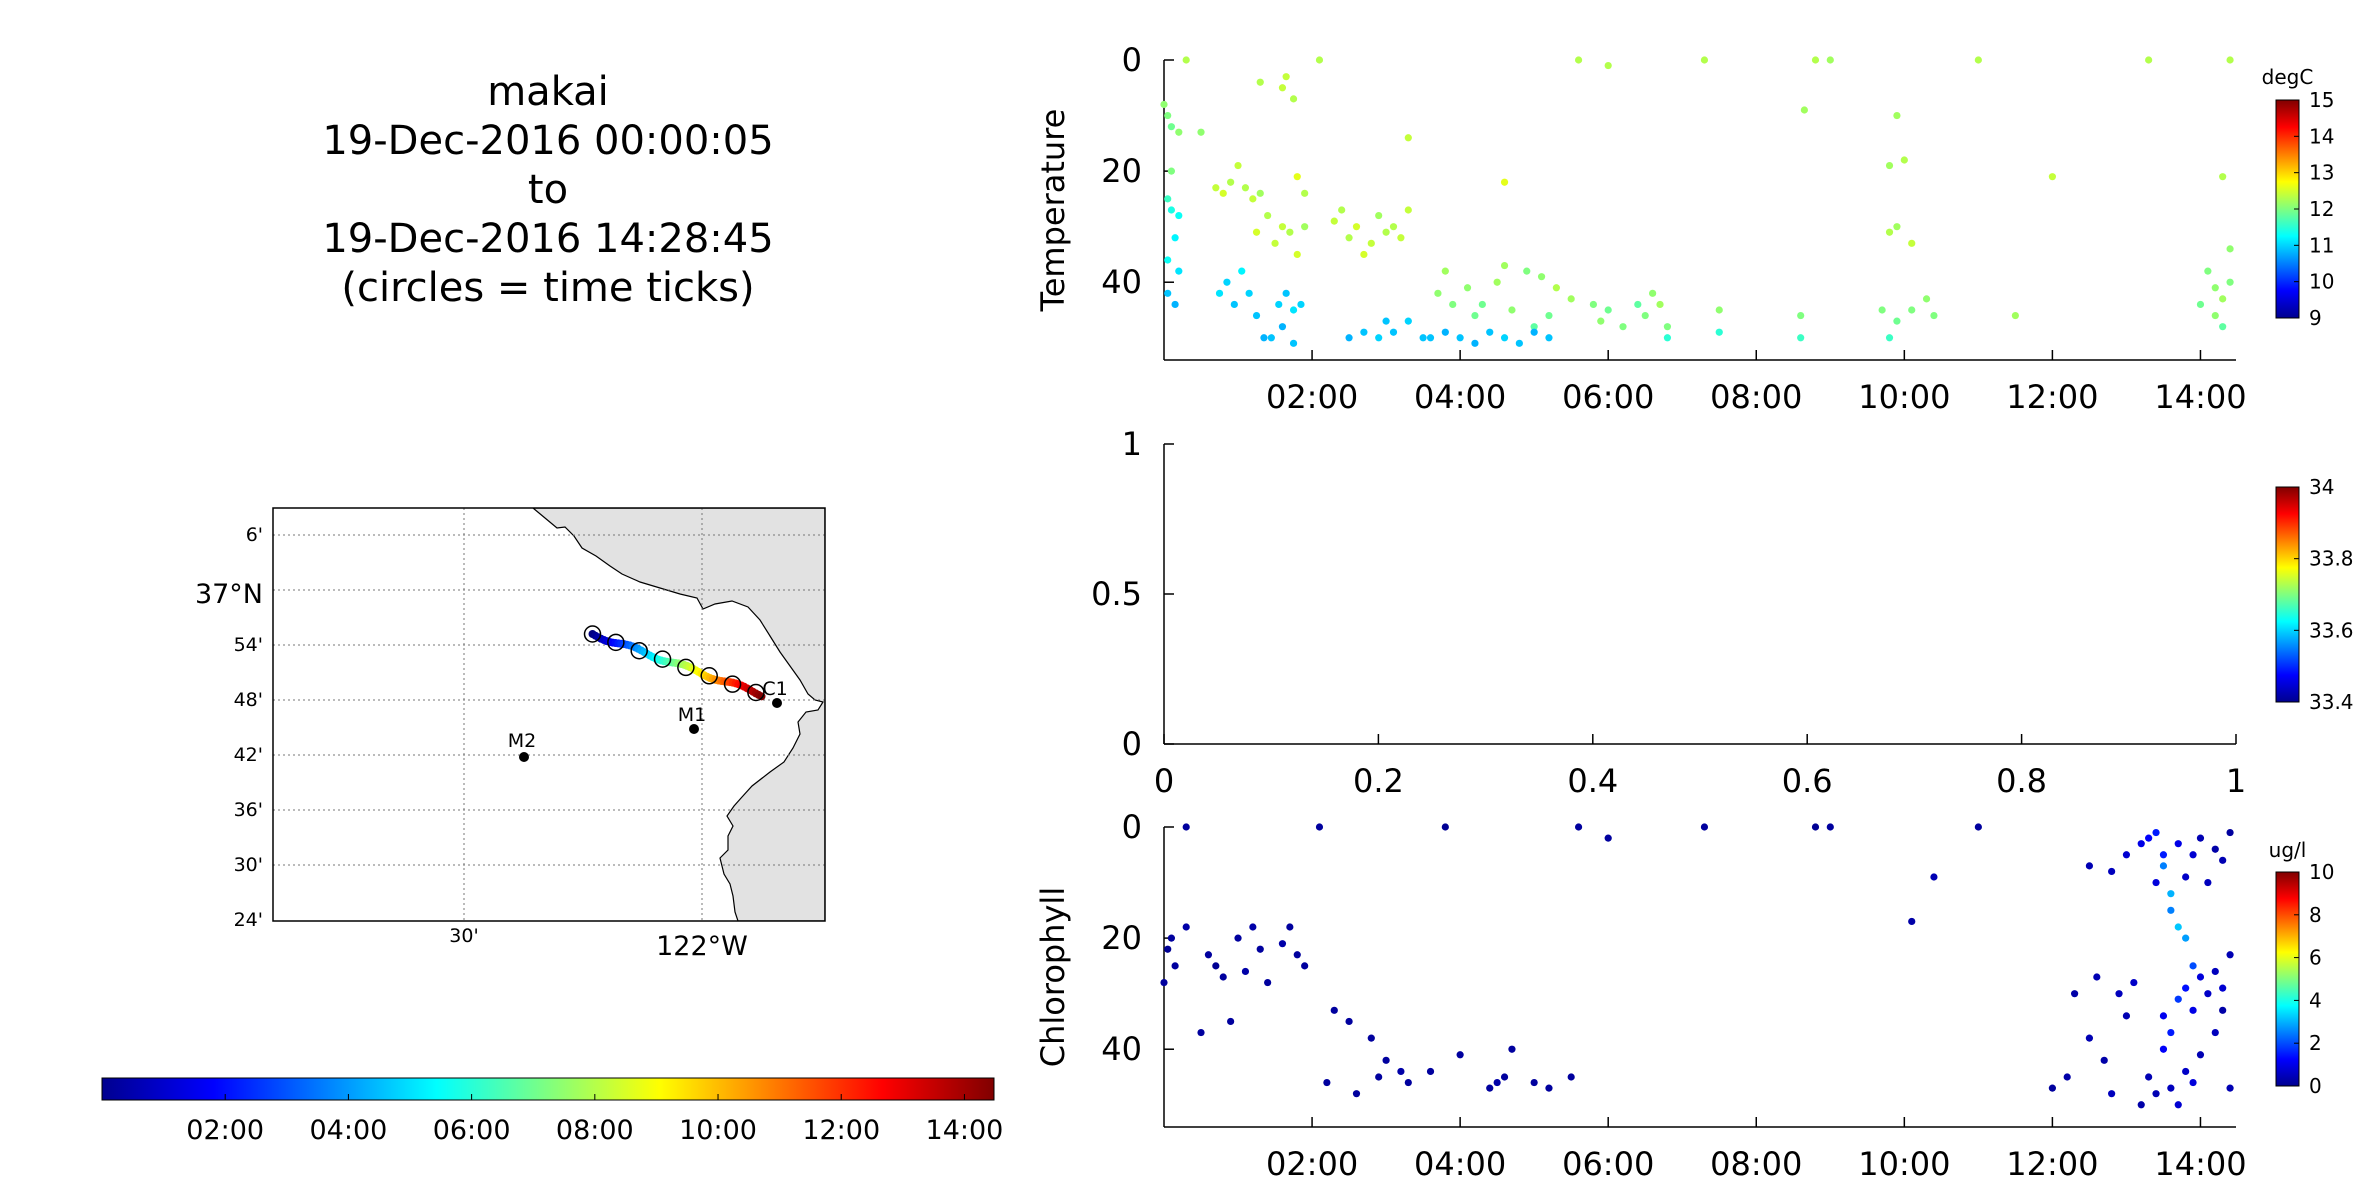 The image size is (2362, 1181). Describe the element at coordinates (1592, 781) in the screenshot. I see `x-tick-label: 0.4` at that location.